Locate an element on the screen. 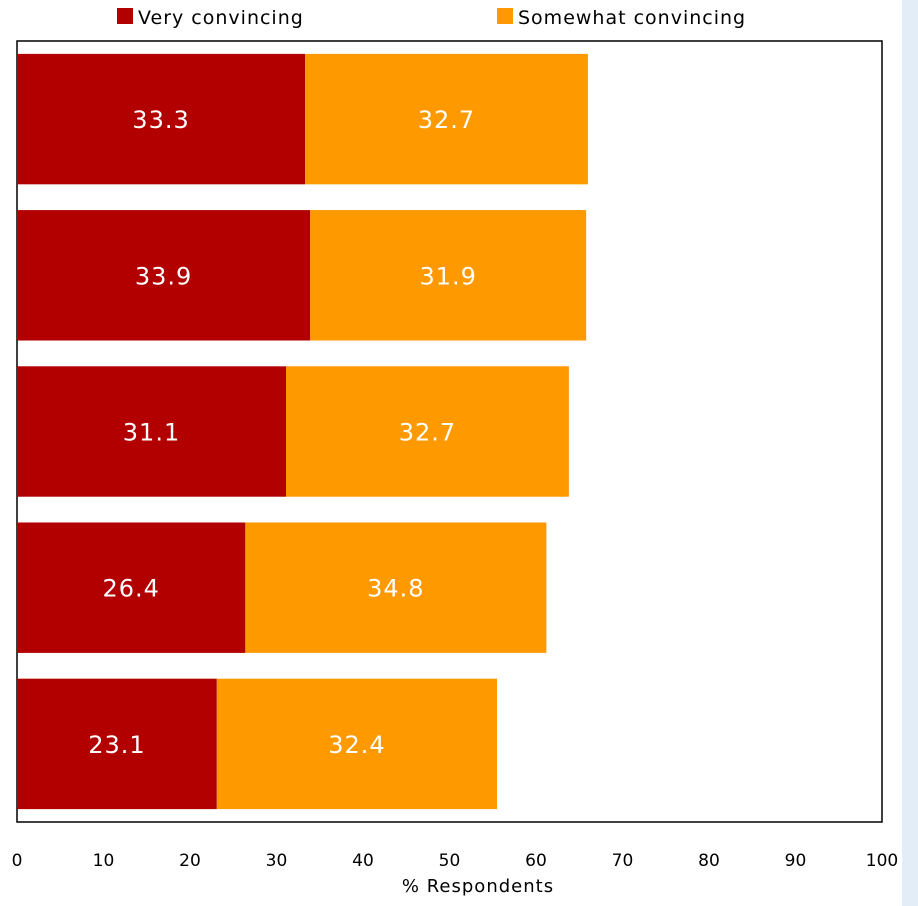 Image resolution: width=918 pixels, height=906 pixels. x-tick-label: 0 is located at coordinates (17, 861).